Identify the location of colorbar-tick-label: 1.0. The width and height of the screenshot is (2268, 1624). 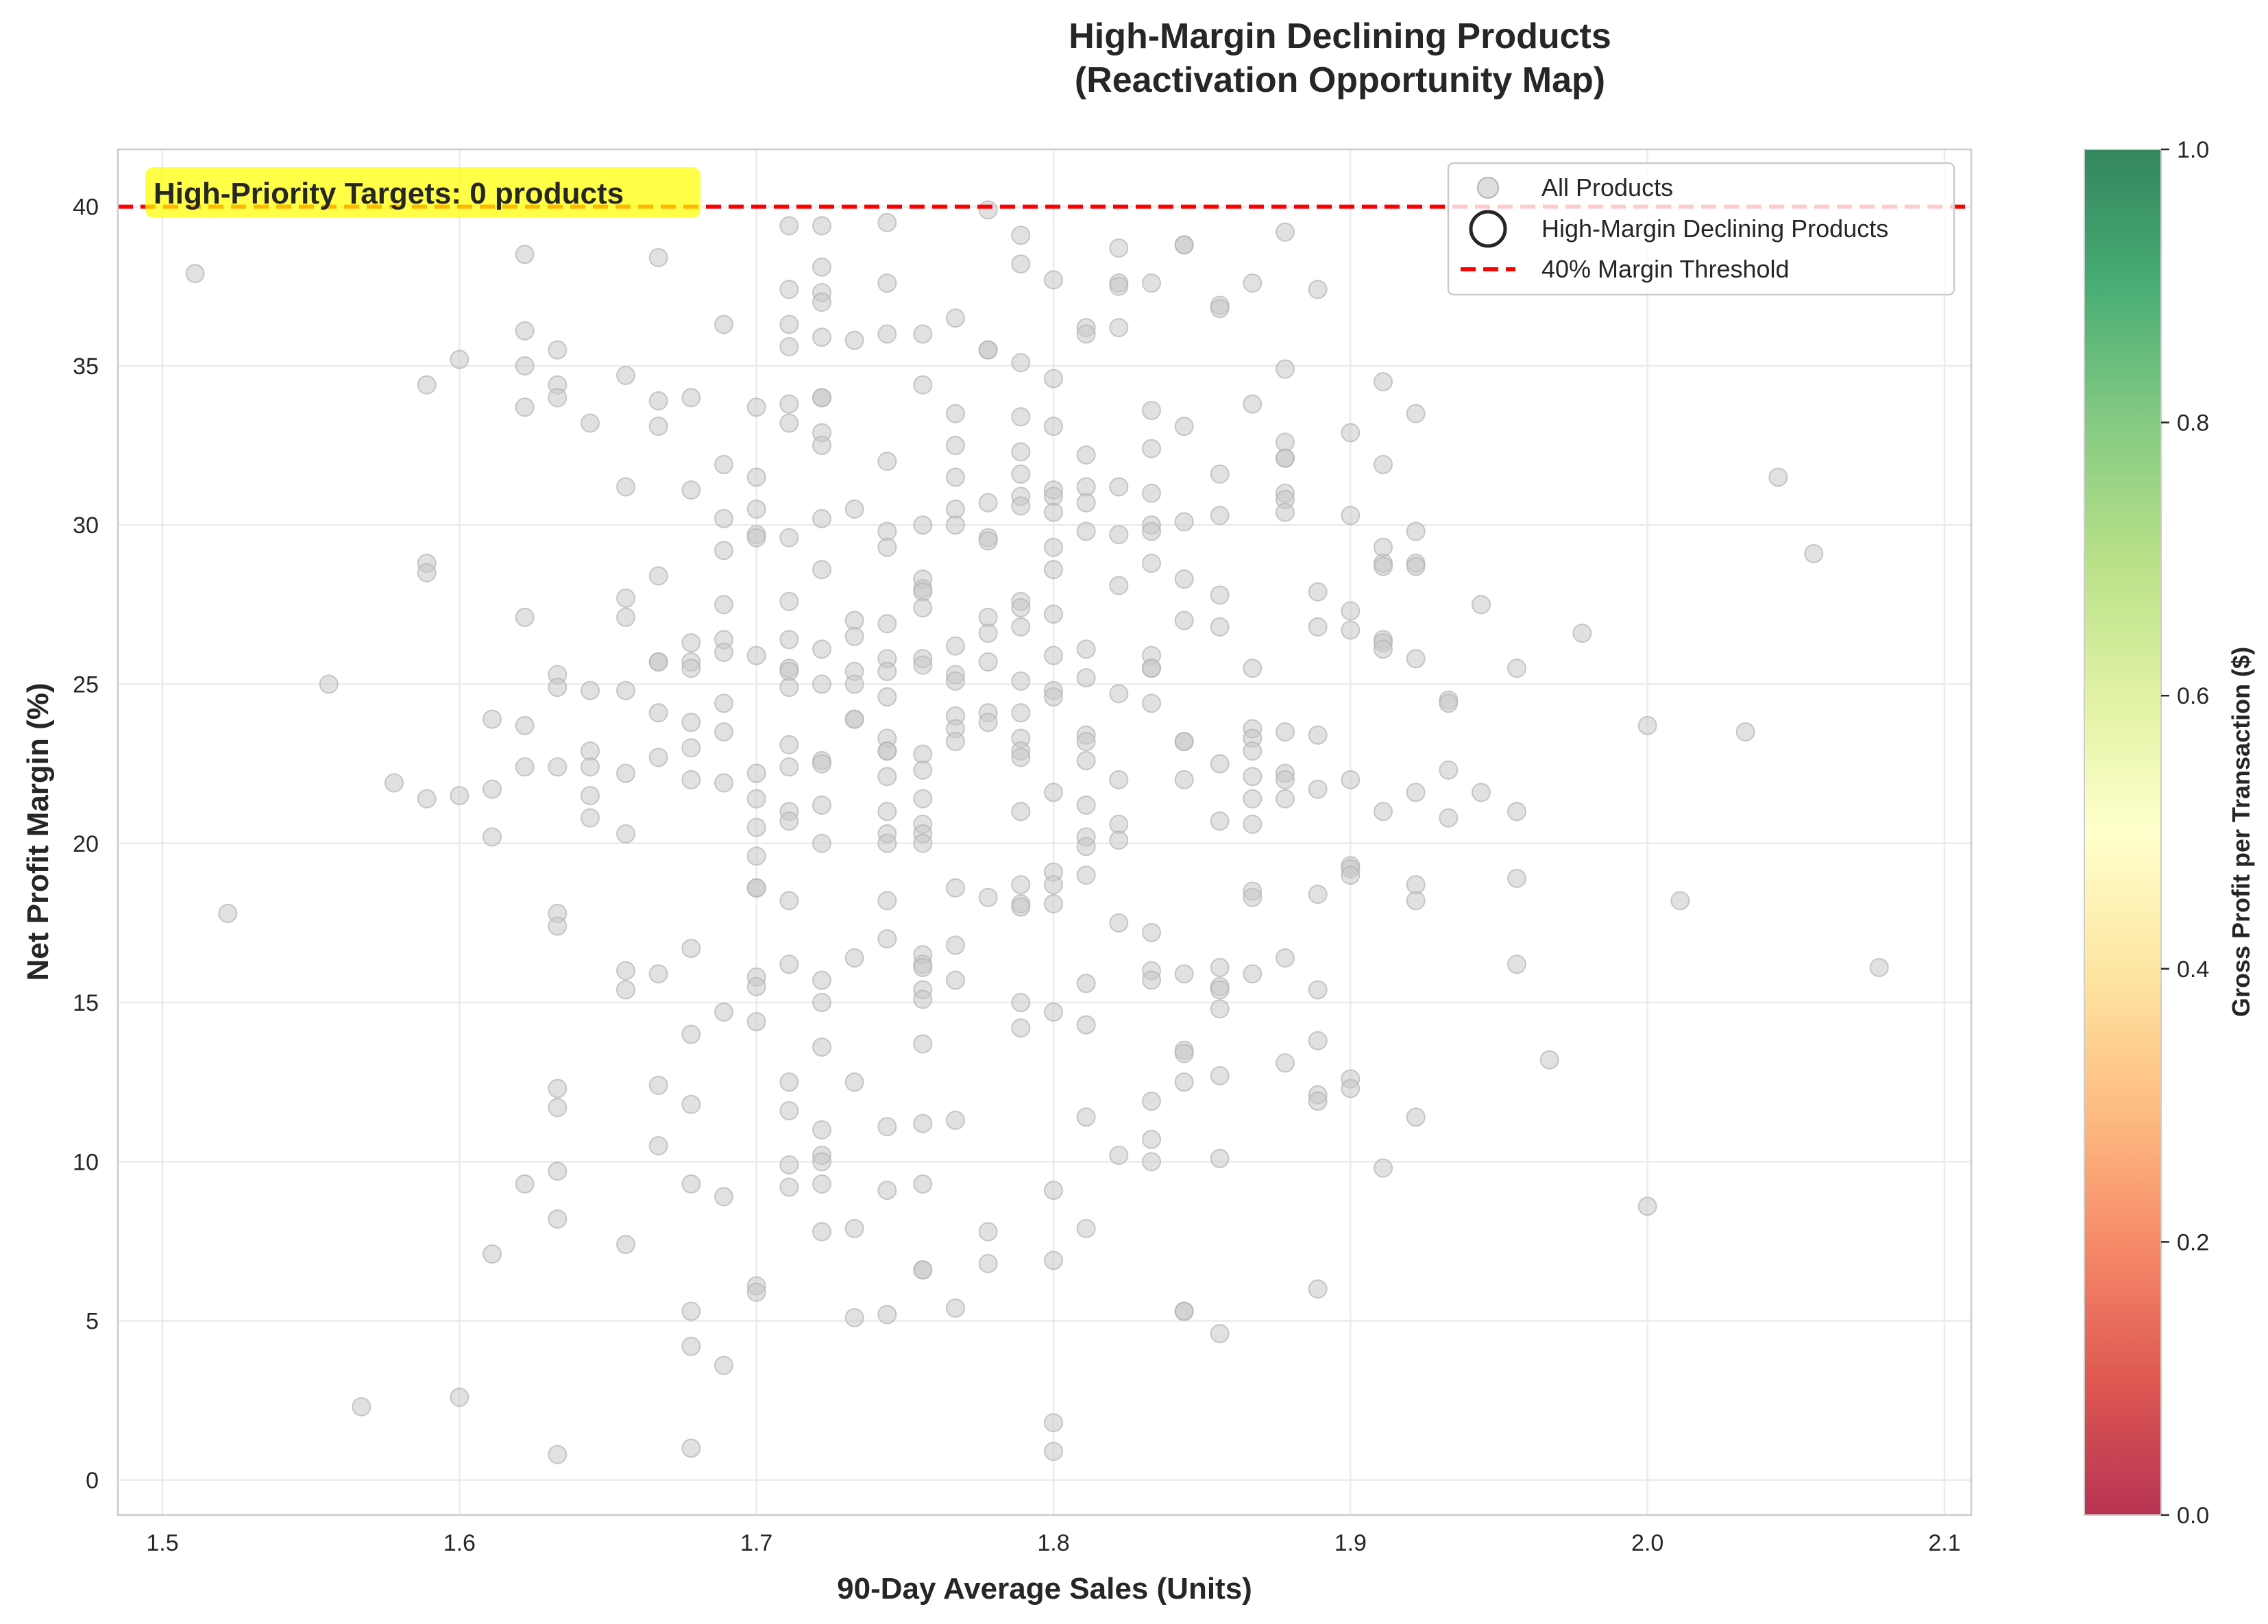
(2193, 150).